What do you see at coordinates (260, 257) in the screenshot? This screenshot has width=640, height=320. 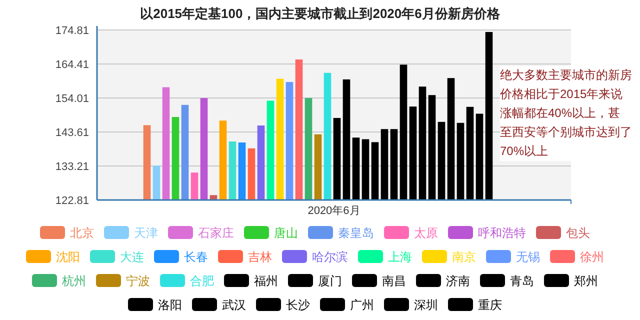 I see `legend-label: 吉林` at bounding box center [260, 257].